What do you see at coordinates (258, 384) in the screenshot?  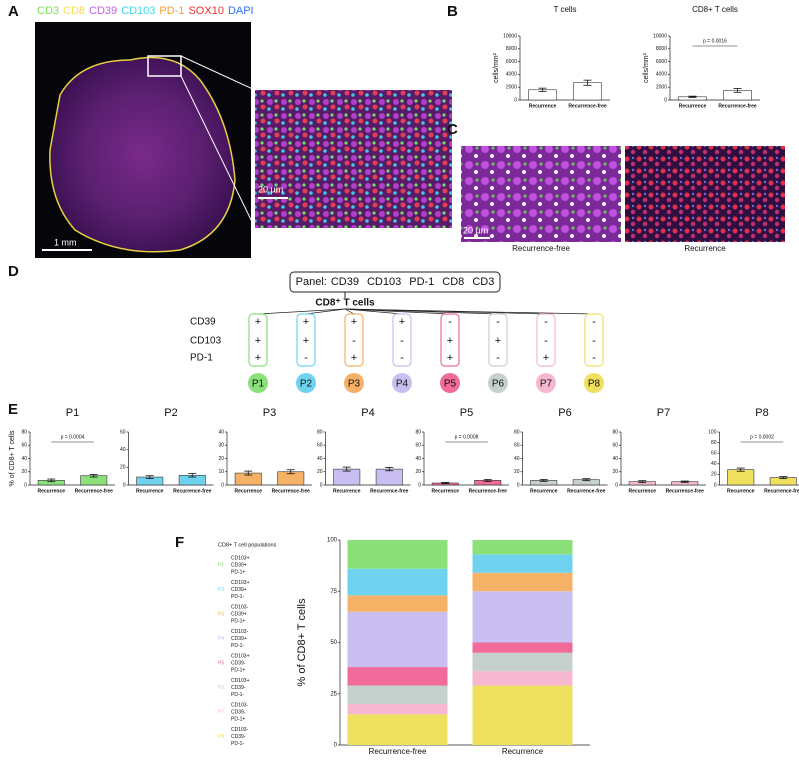 I see `population-label: P1` at bounding box center [258, 384].